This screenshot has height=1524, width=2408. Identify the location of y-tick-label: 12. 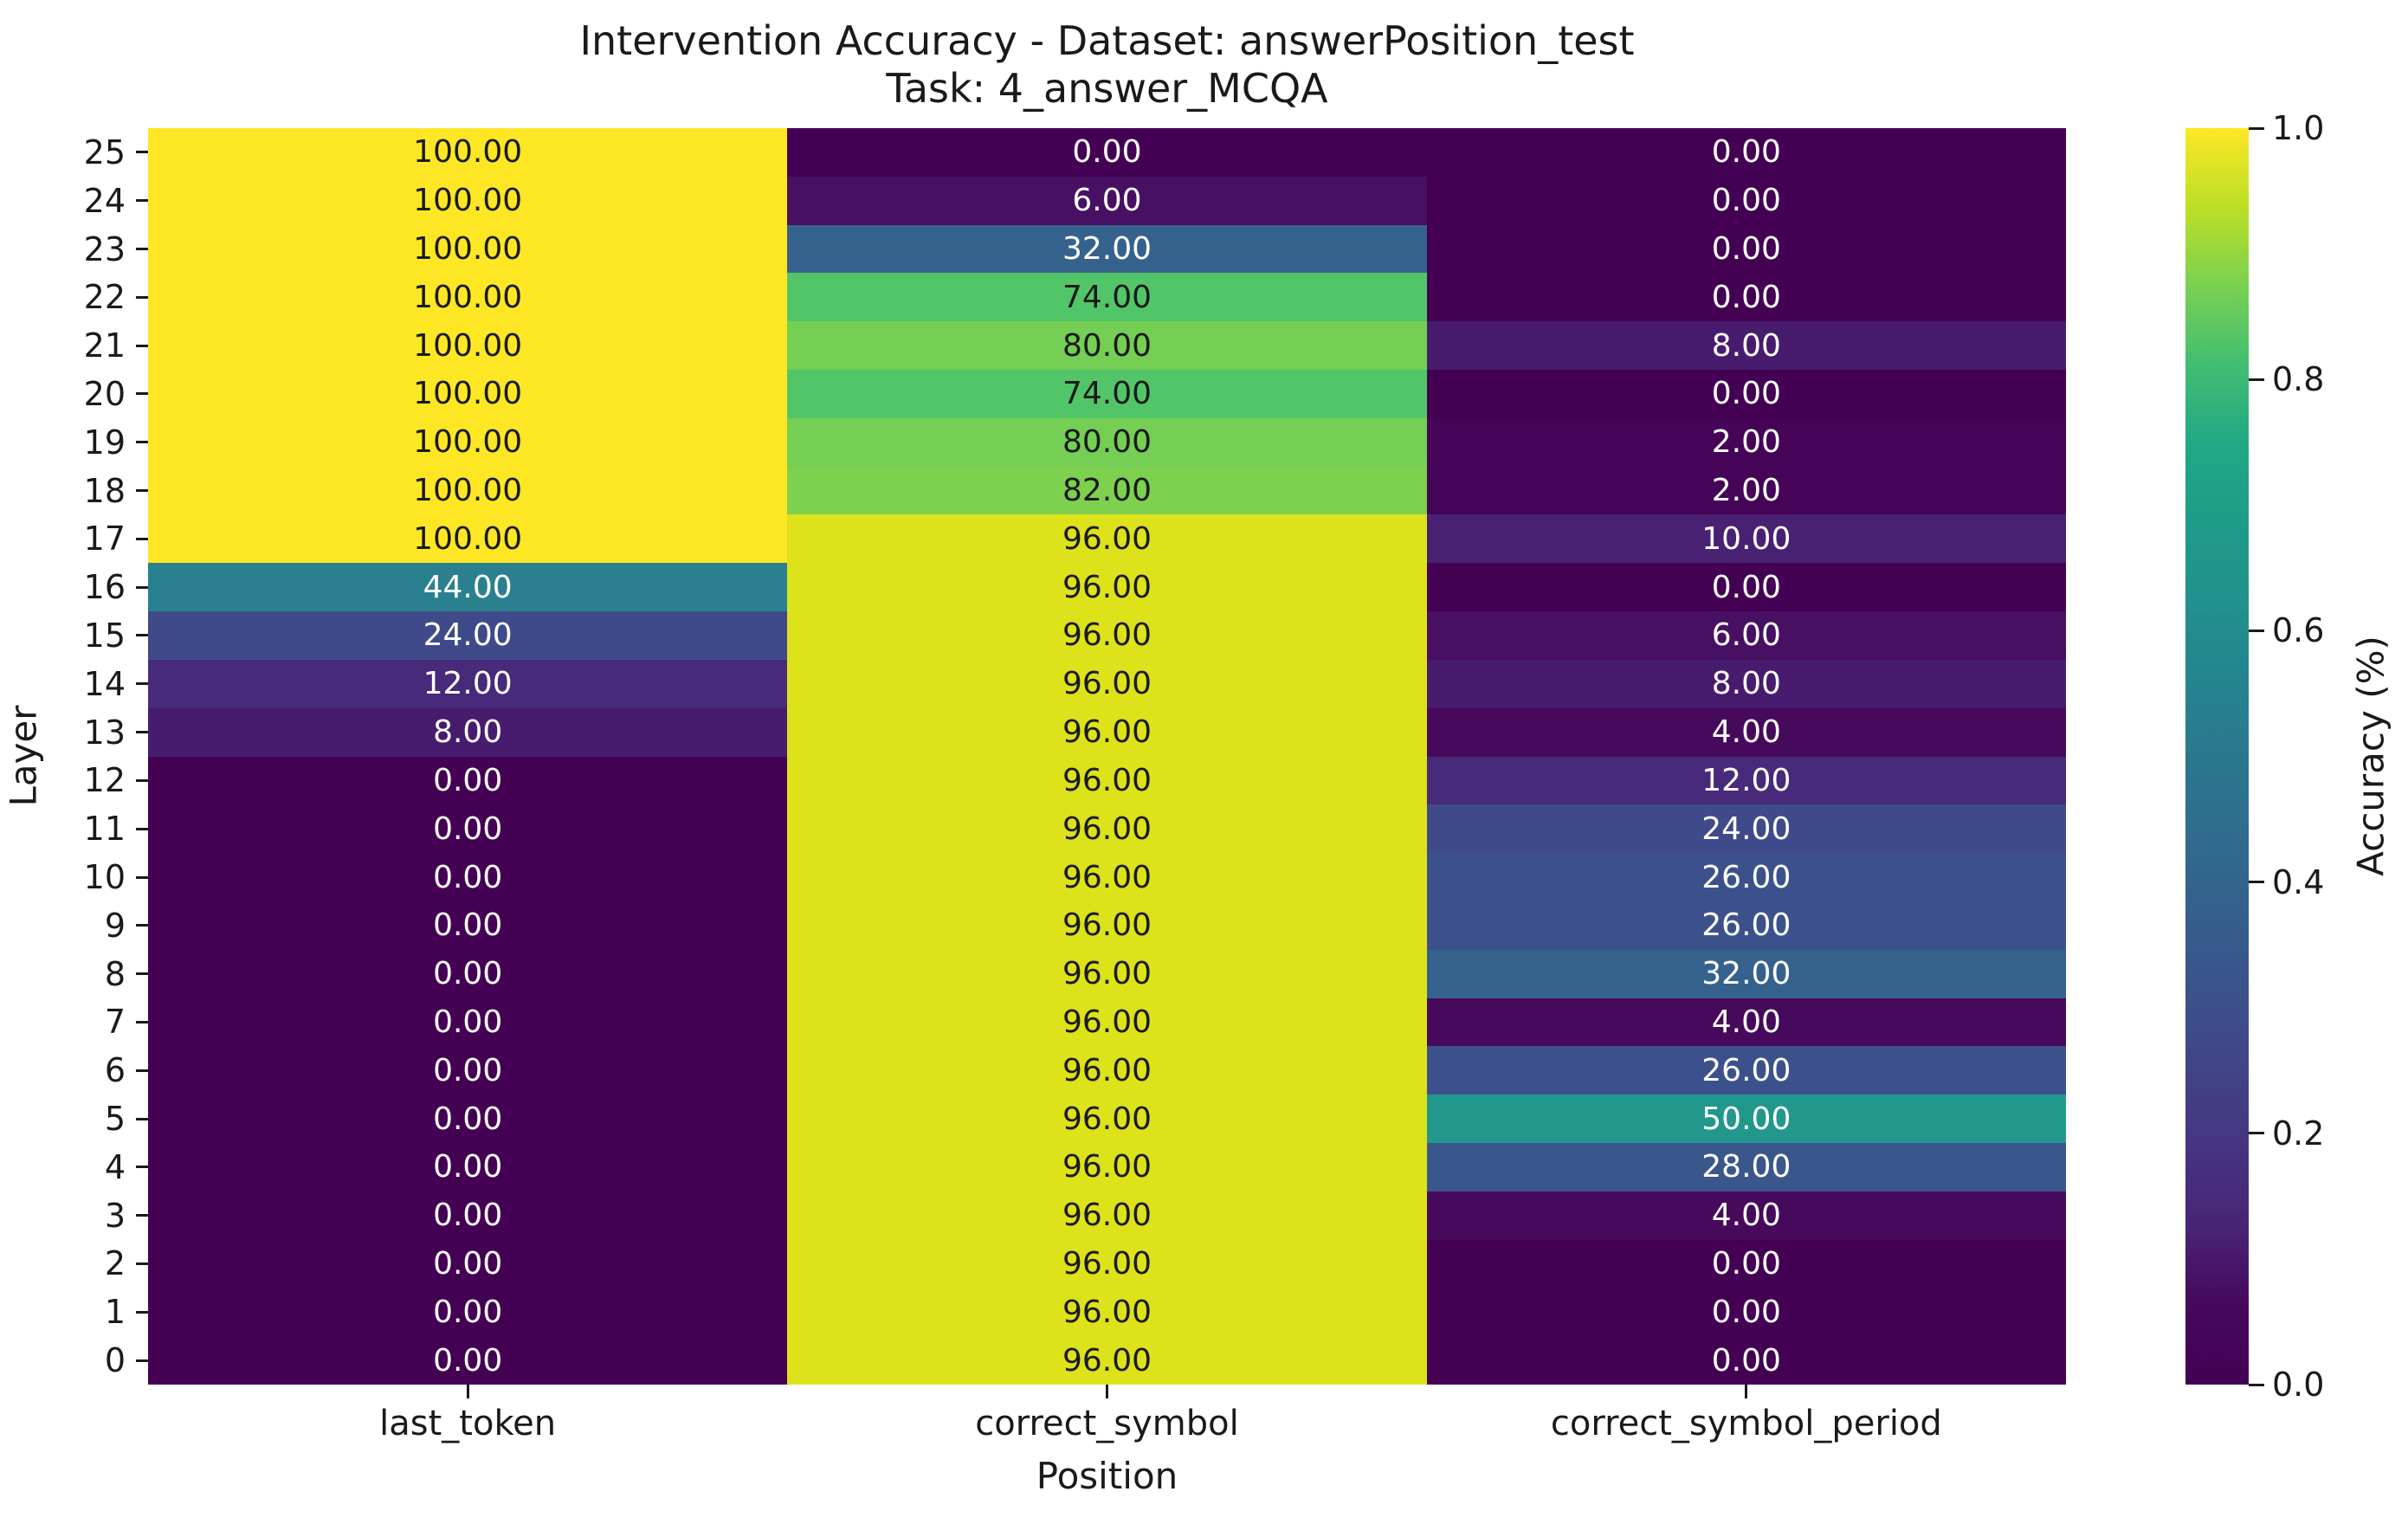
(105, 781).